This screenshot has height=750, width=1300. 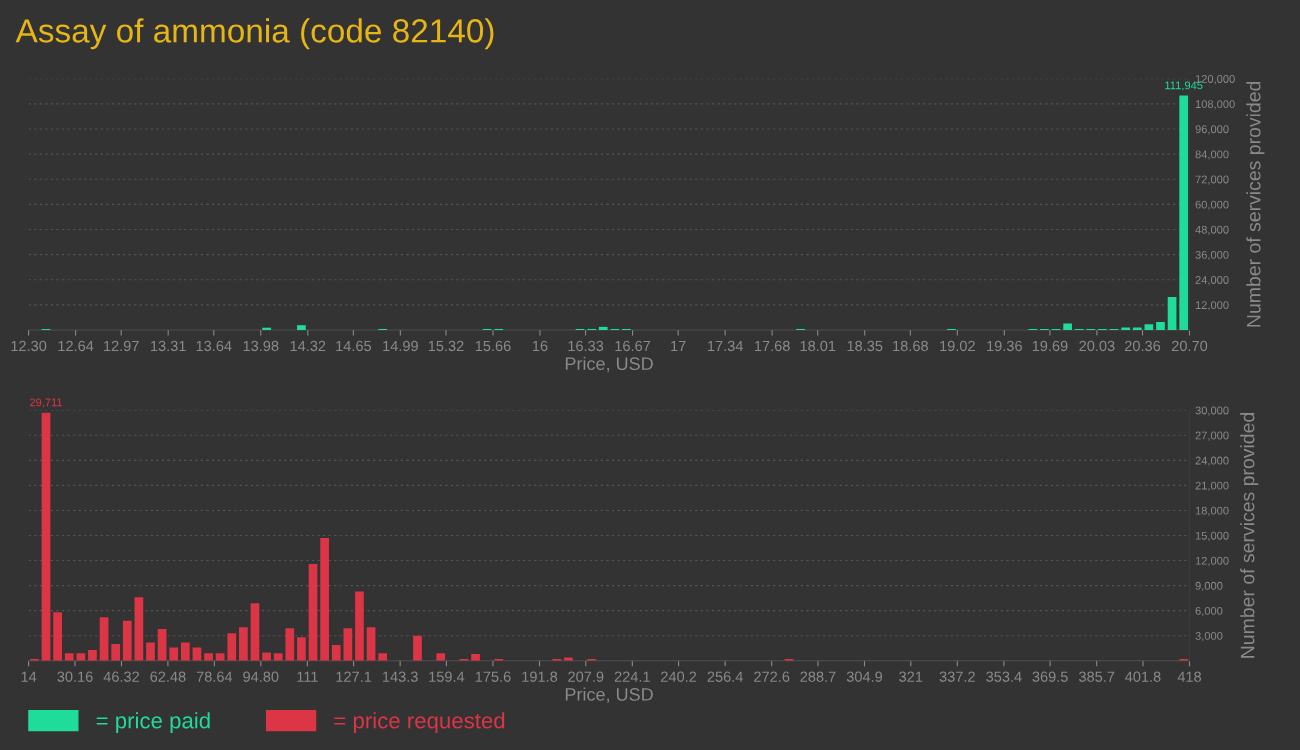 I want to click on x-tick-label: 13.31, so click(x=168, y=346).